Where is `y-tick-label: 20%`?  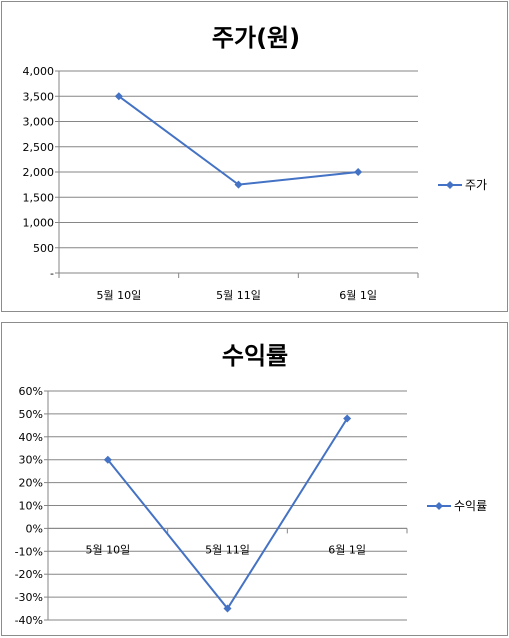 y-tick-label: 20% is located at coordinates (31, 483).